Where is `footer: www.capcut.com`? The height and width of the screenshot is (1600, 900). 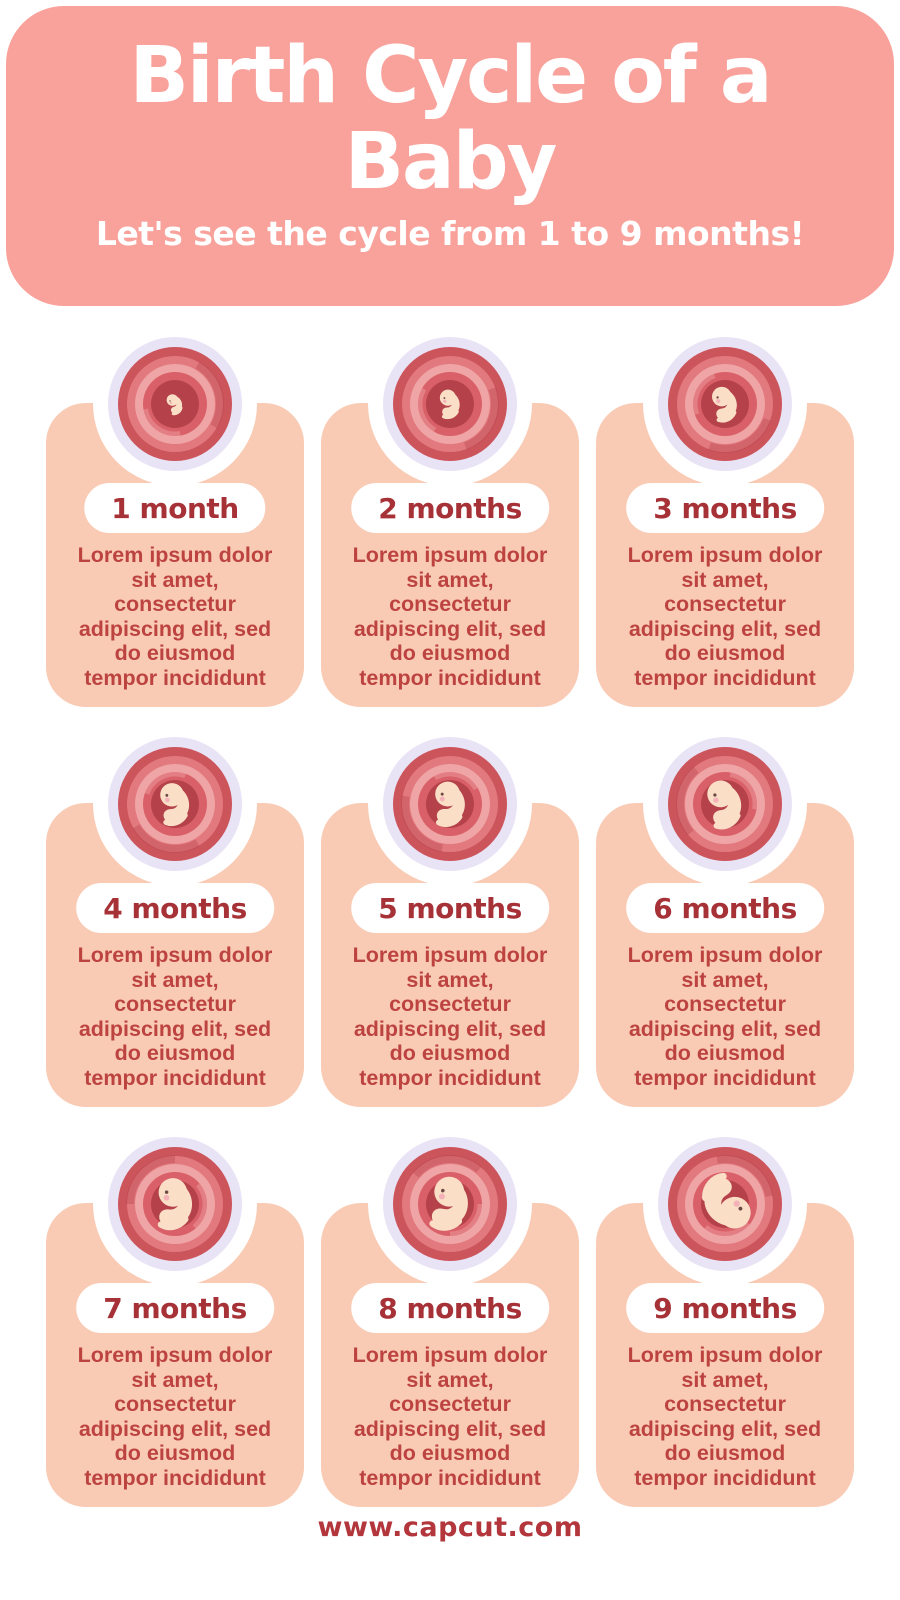 footer: www.capcut.com is located at coordinates (450, 1527).